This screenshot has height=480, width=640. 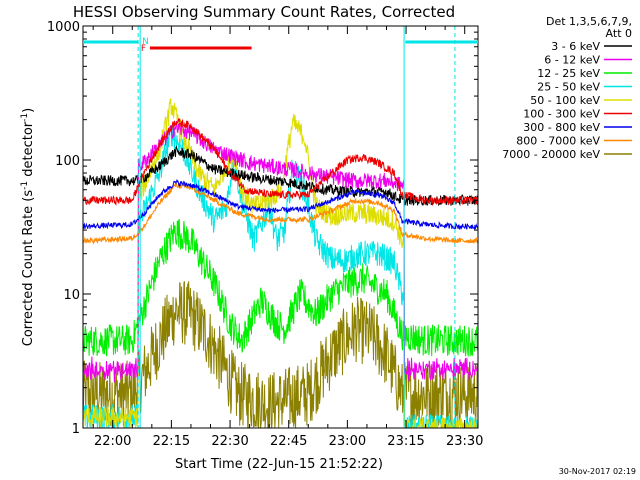 What do you see at coordinates (288, 441) in the screenshot?
I see `x-tick-label: 22:45` at bounding box center [288, 441].